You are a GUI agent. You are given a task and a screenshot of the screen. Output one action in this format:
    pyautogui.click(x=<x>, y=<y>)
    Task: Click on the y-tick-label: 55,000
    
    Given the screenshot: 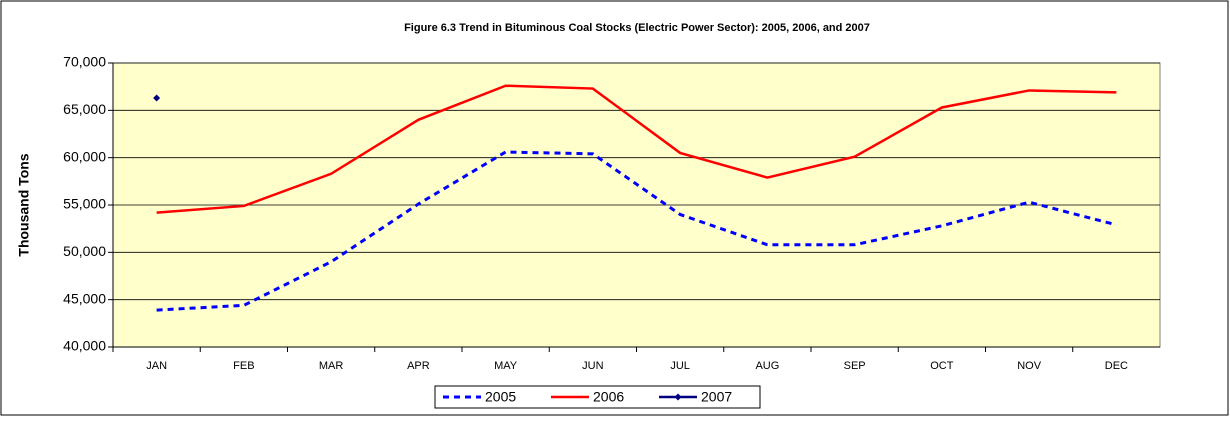 What is the action you would take?
    pyautogui.click(x=84, y=204)
    